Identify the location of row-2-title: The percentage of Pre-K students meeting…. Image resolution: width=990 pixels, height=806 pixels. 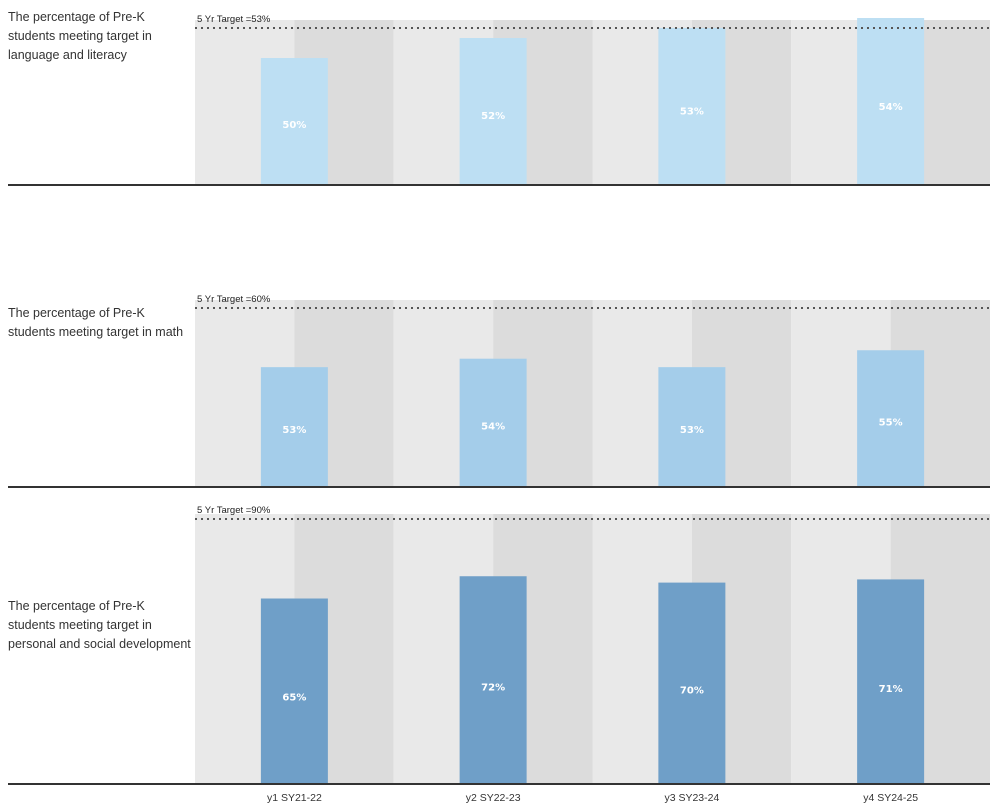
(96, 322).